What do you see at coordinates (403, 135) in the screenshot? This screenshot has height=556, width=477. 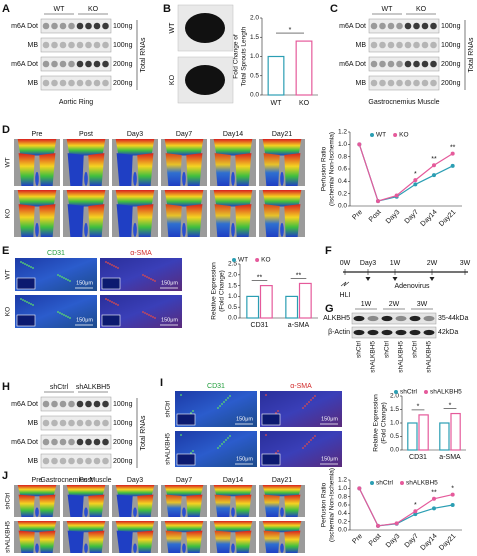 I see `legend-label: KO` at bounding box center [403, 135].